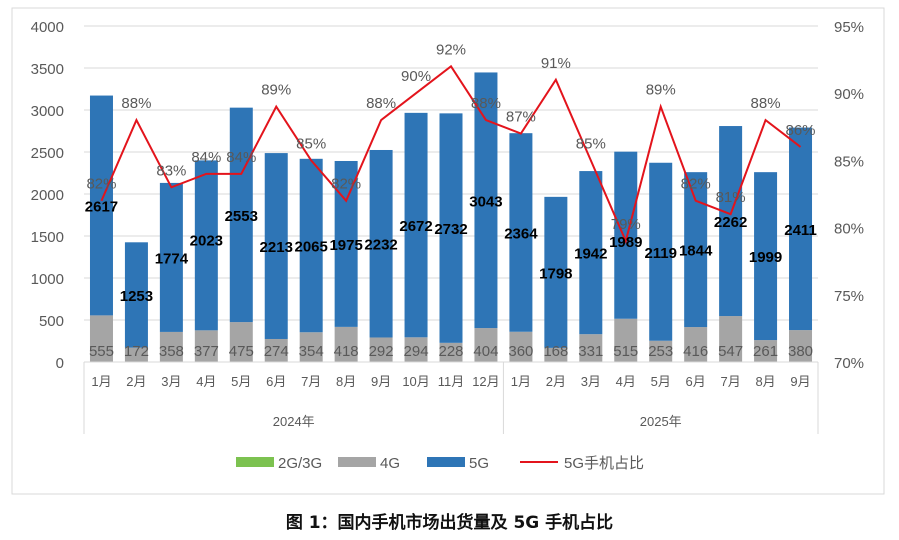  I want to click on data-label-4g: 172, so click(136, 351).